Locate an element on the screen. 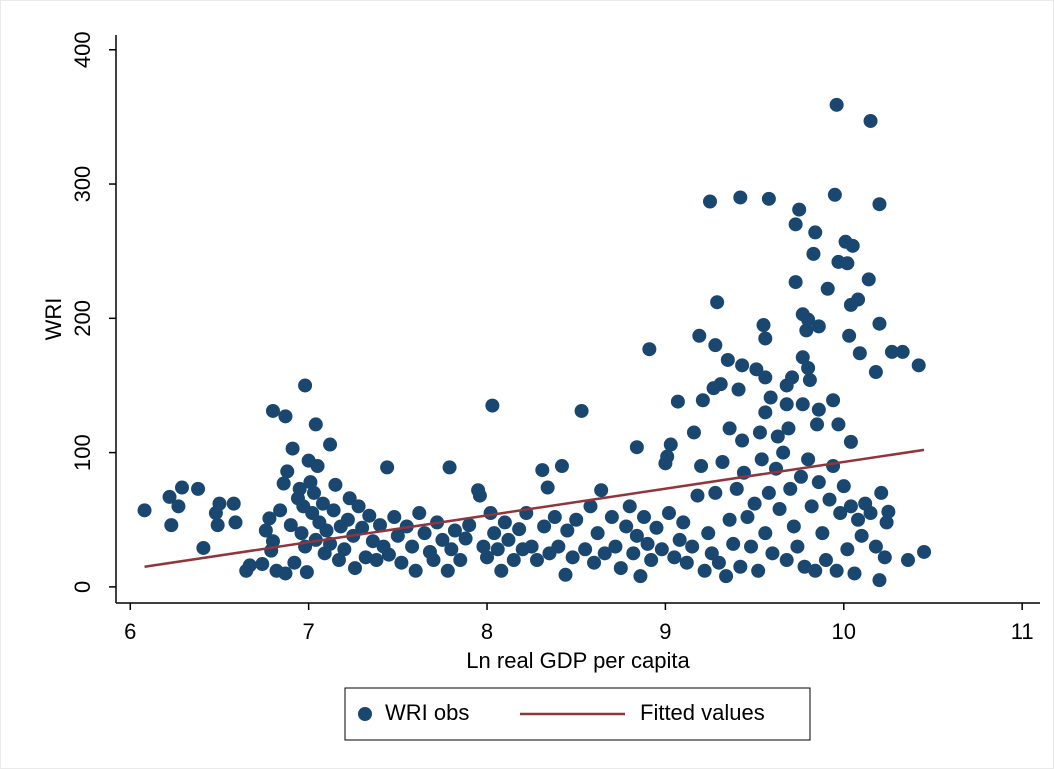 The image size is (1054, 769). legend-marker is located at coordinates (365, 714).